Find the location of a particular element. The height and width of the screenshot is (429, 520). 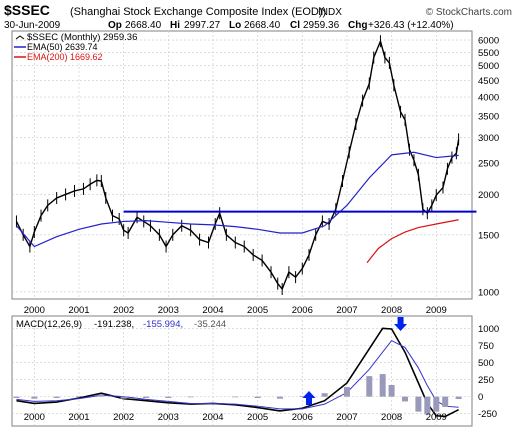

open-value: 2668.40 is located at coordinates (143, 25).